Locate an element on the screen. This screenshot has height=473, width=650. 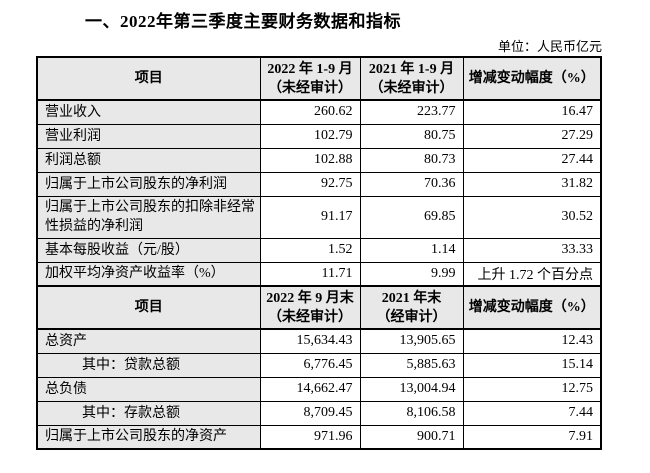
table-row: 归属于上市公司股东的净利润 92.75 70.36 31.82 is located at coordinates (319, 184).